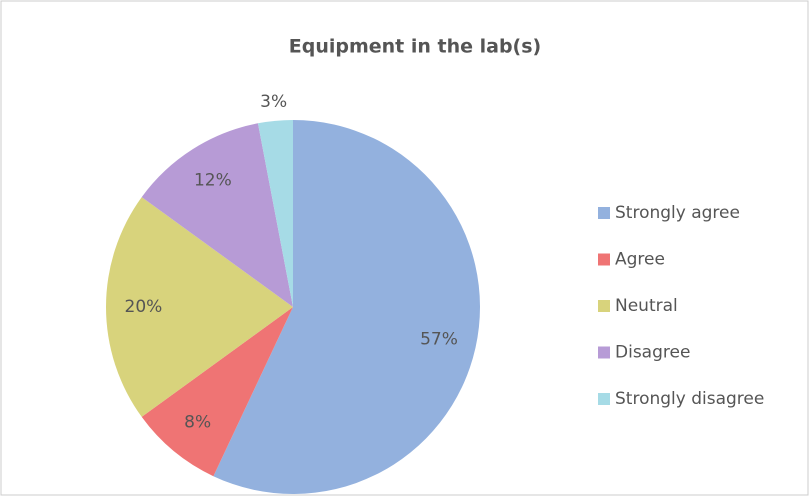 This screenshot has width=810, height=497. Describe the element at coordinates (197, 422) in the screenshot. I see `data-label: 8%` at that location.